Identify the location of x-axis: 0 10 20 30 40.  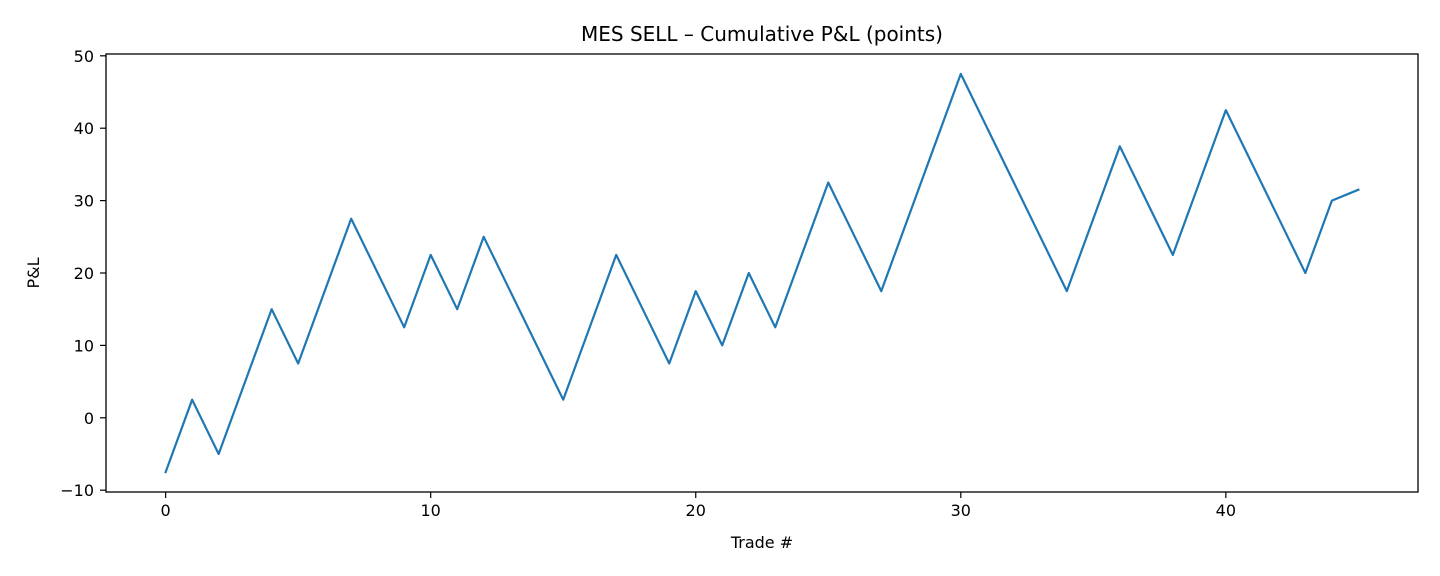
(698, 506).